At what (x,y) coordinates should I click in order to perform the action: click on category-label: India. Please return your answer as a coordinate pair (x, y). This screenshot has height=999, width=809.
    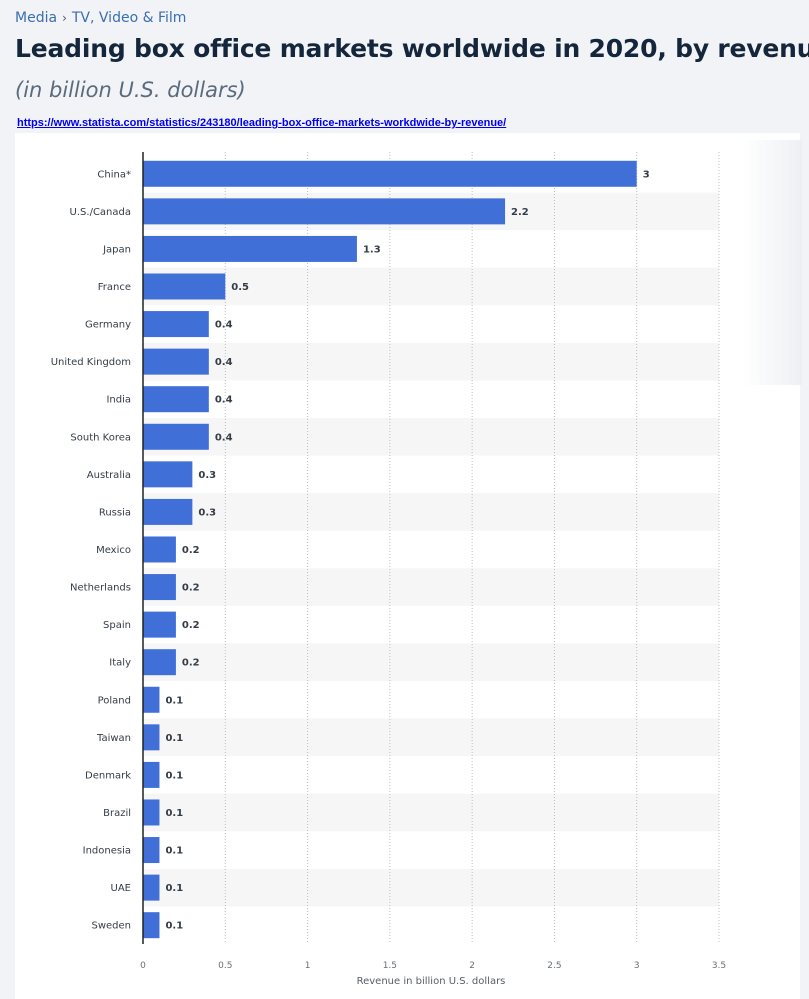
    Looking at the image, I should click on (118, 400).